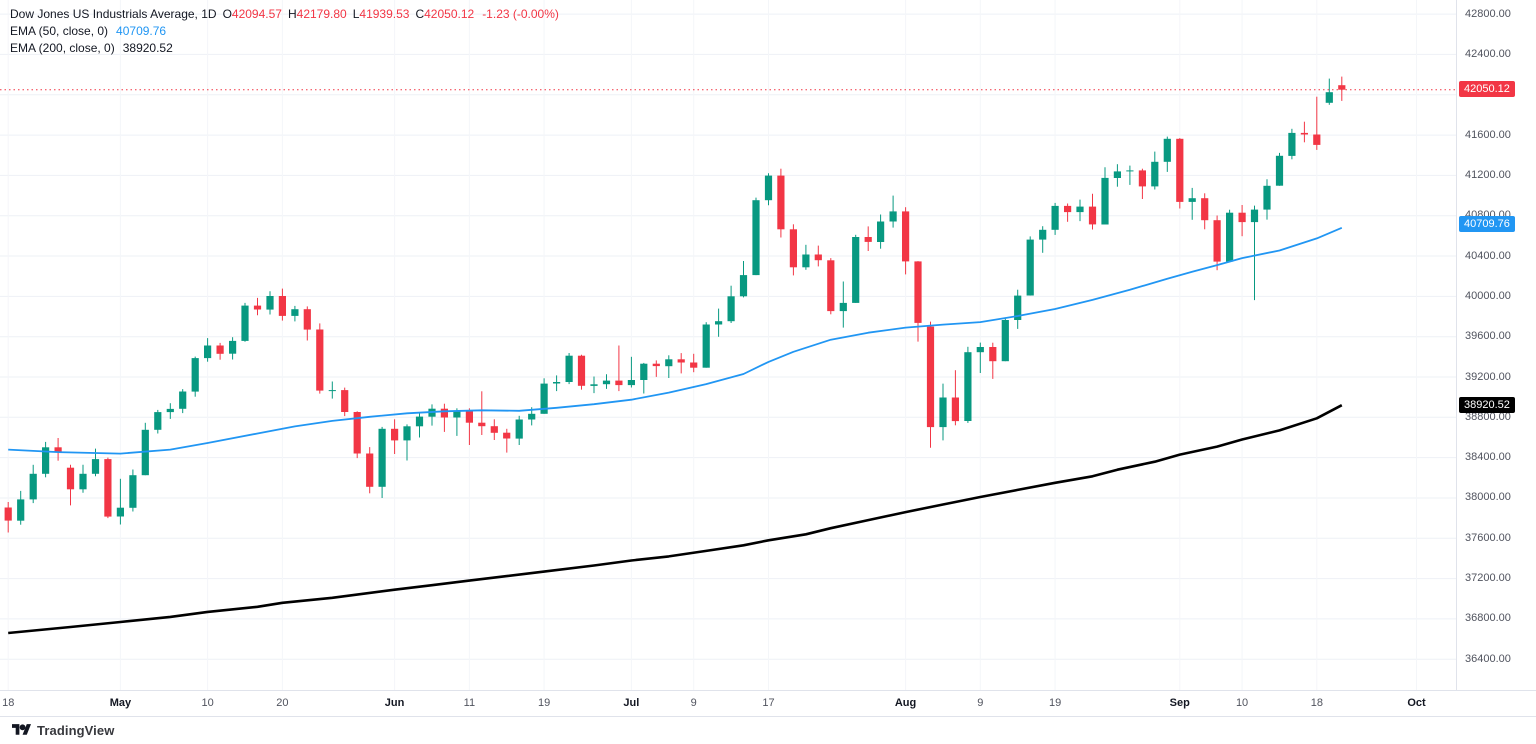 The image size is (1536, 744). Describe the element at coordinates (284, 48) in the screenshot. I see `indicator-row: EMA (200, close, 0) 38920.52` at that location.